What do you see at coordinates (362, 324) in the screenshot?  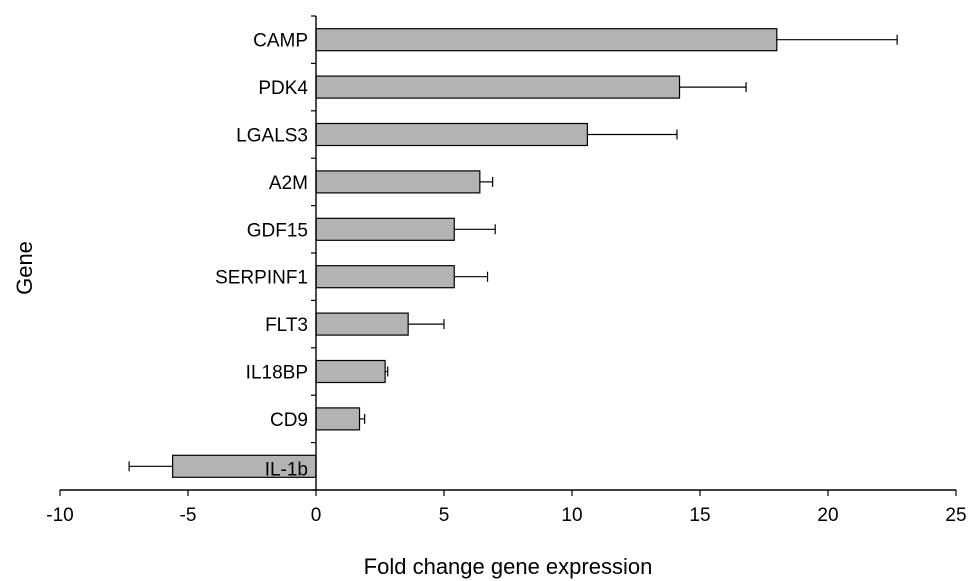 I see `bar-flt3` at bounding box center [362, 324].